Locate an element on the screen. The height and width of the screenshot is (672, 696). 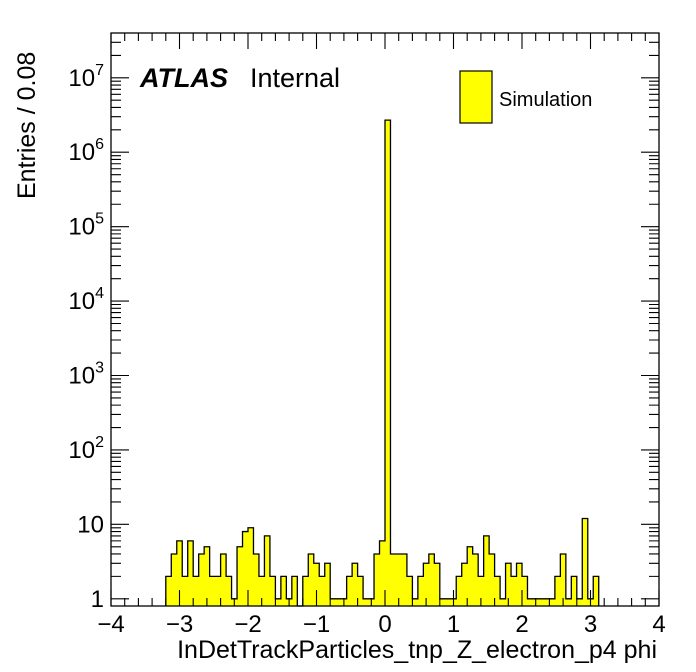
x-tick-label: −4 is located at coordinates (110, 624).